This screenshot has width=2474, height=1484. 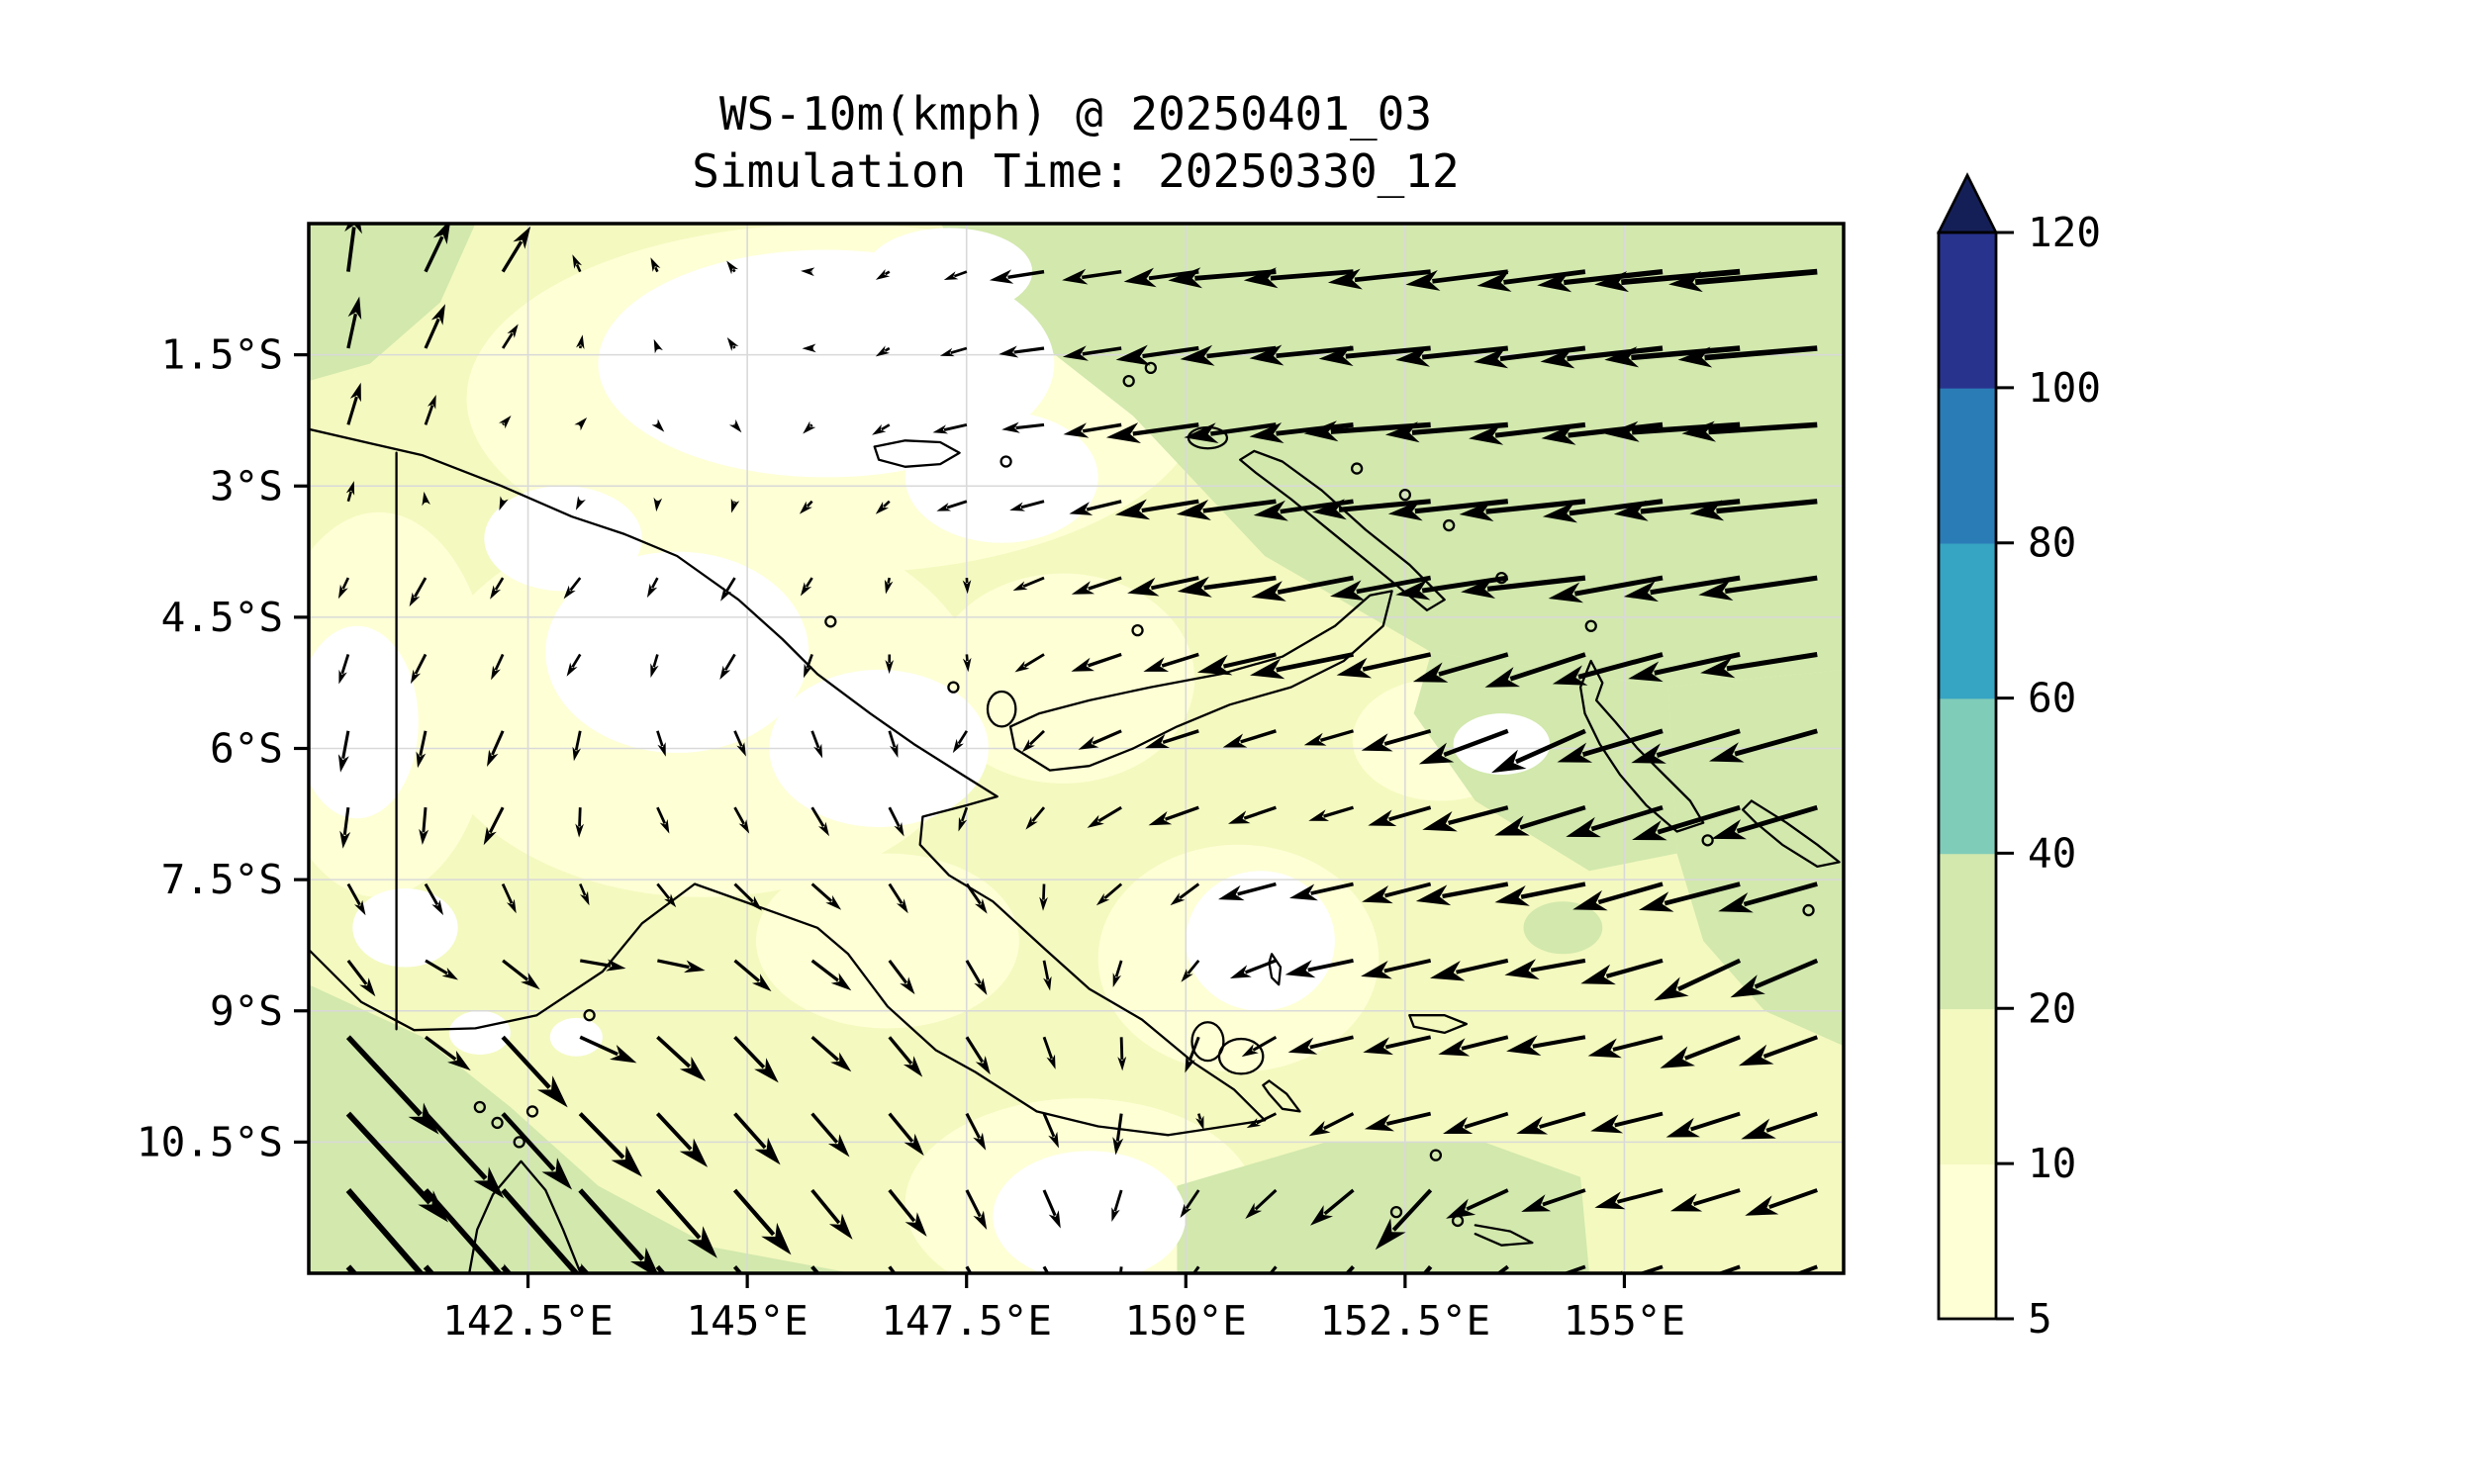 What do you see at coordinates (247, 486) in the screenshot?
I see `y-tick-label: 3°S` at bounding box center [247, 486].